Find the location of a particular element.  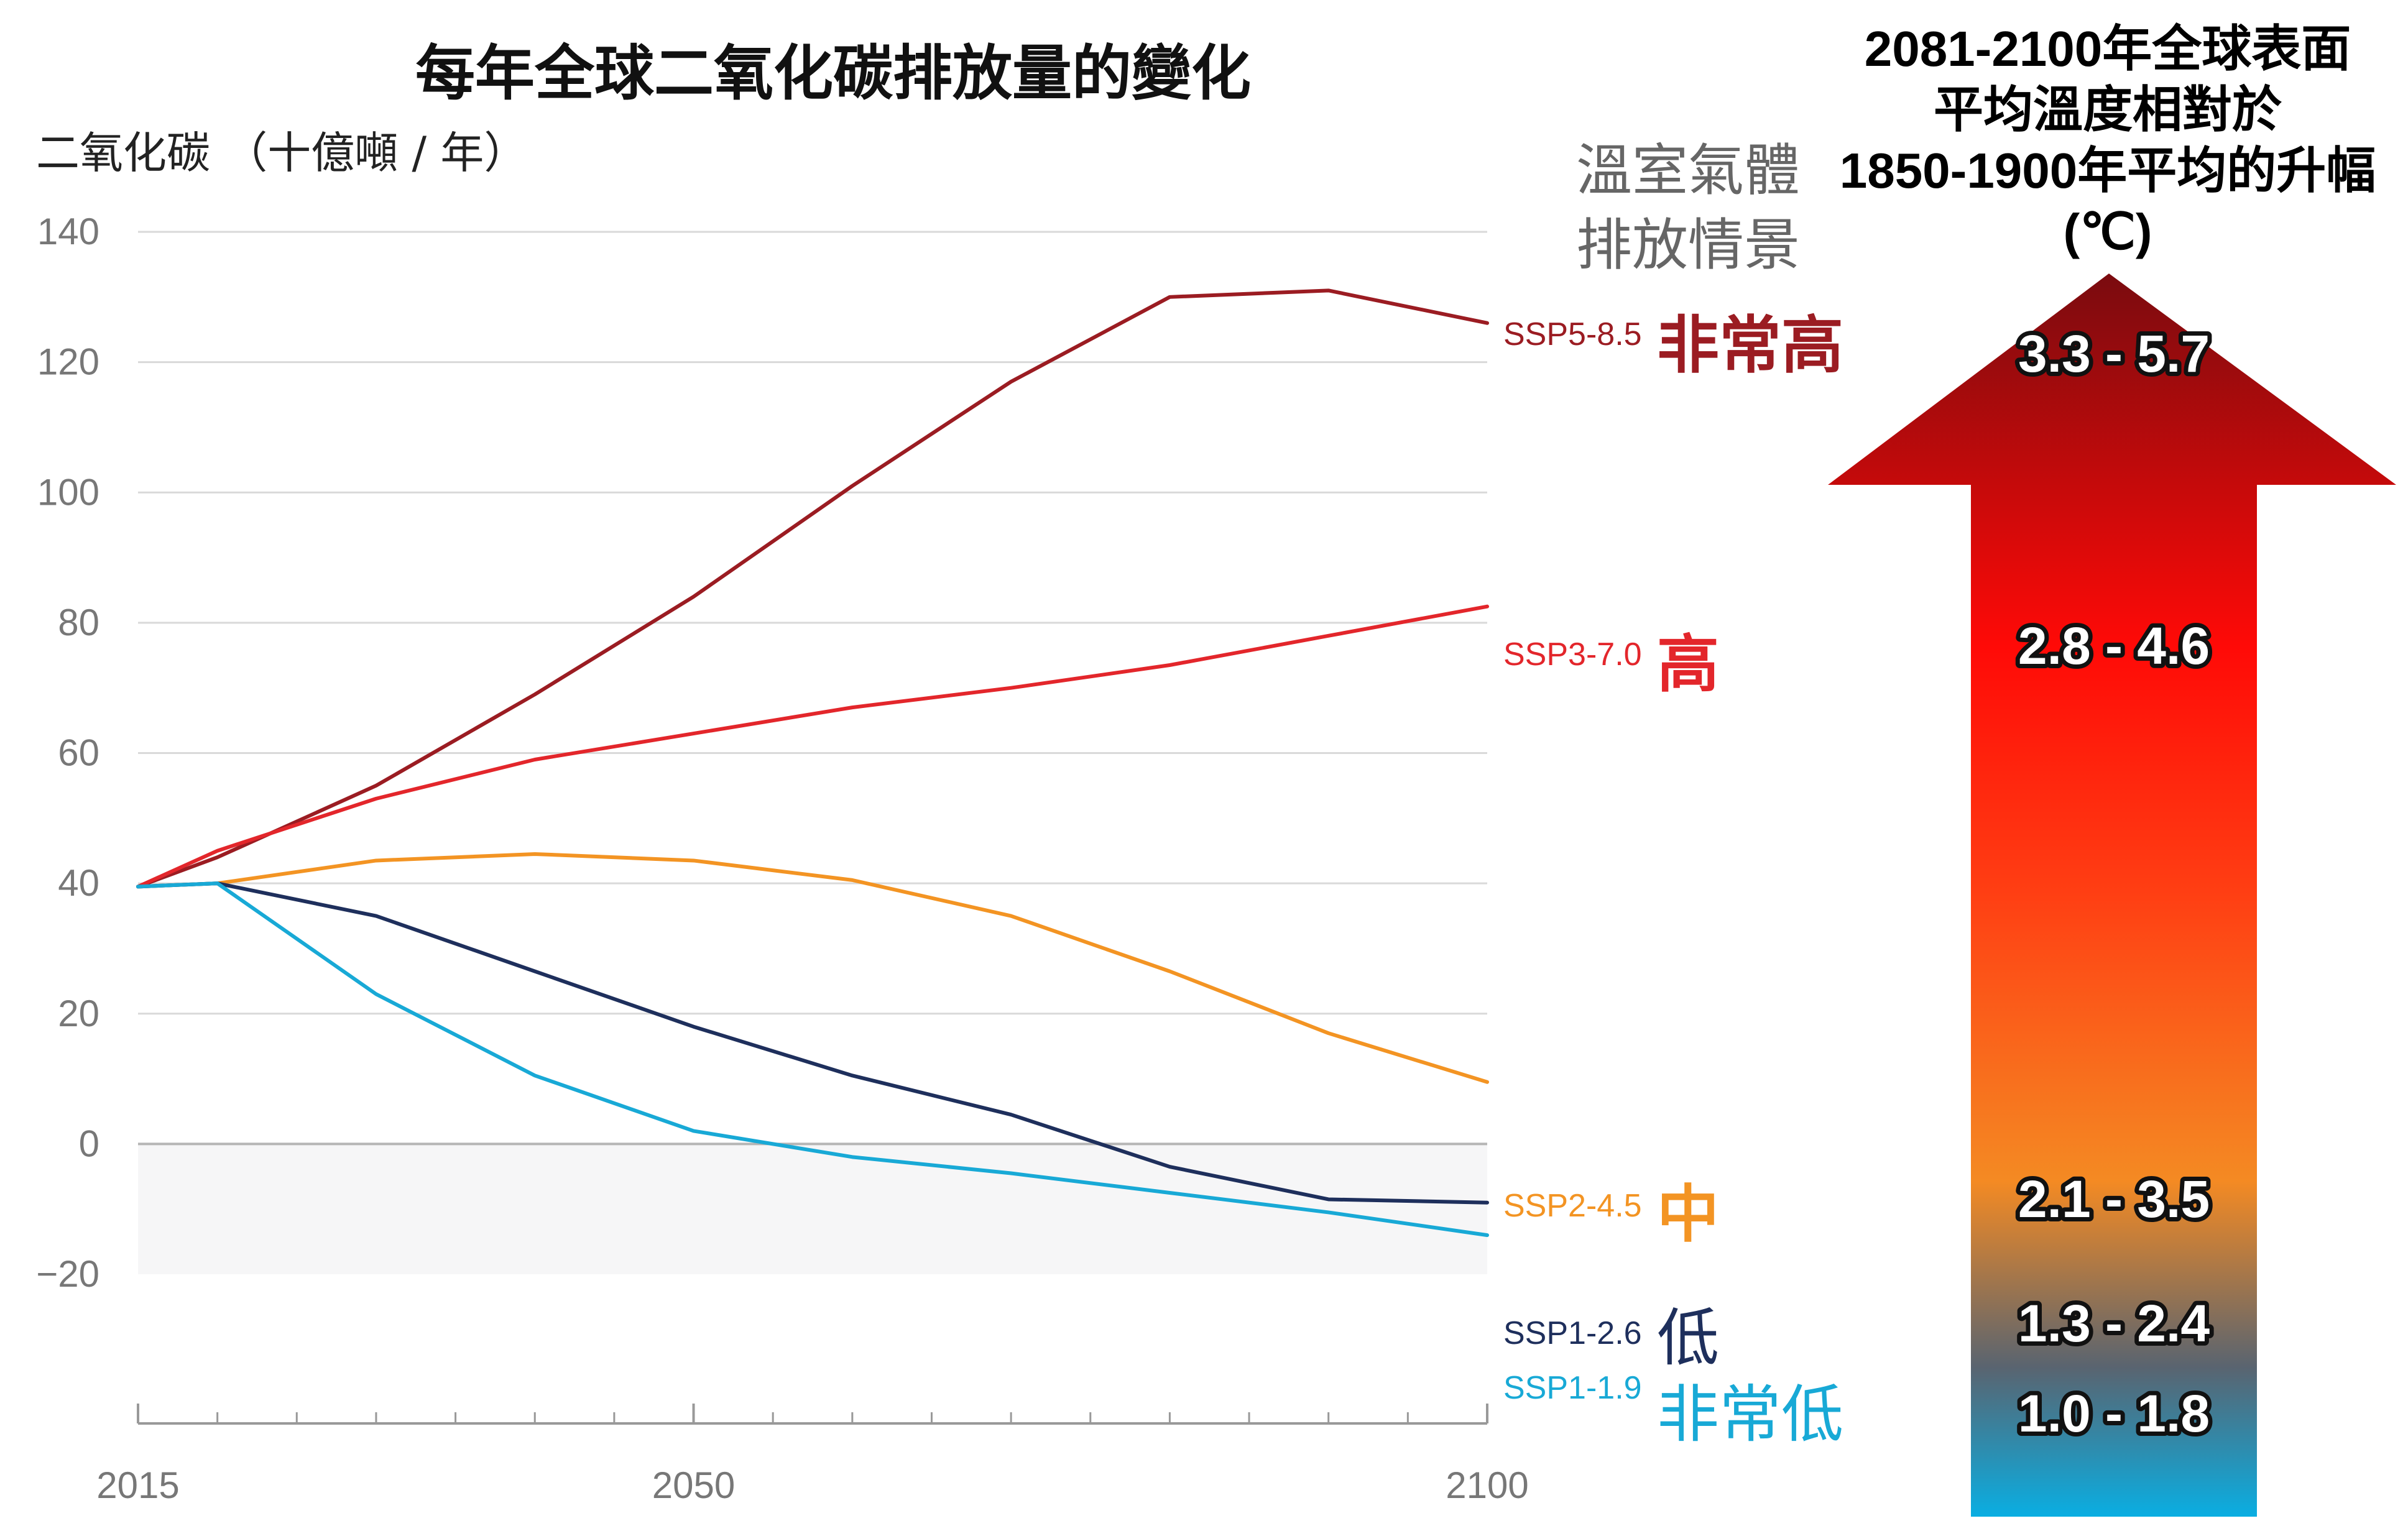

temperature-heading-line1: 2081-2100年全球表面 is located at coordinates (2107, 48).